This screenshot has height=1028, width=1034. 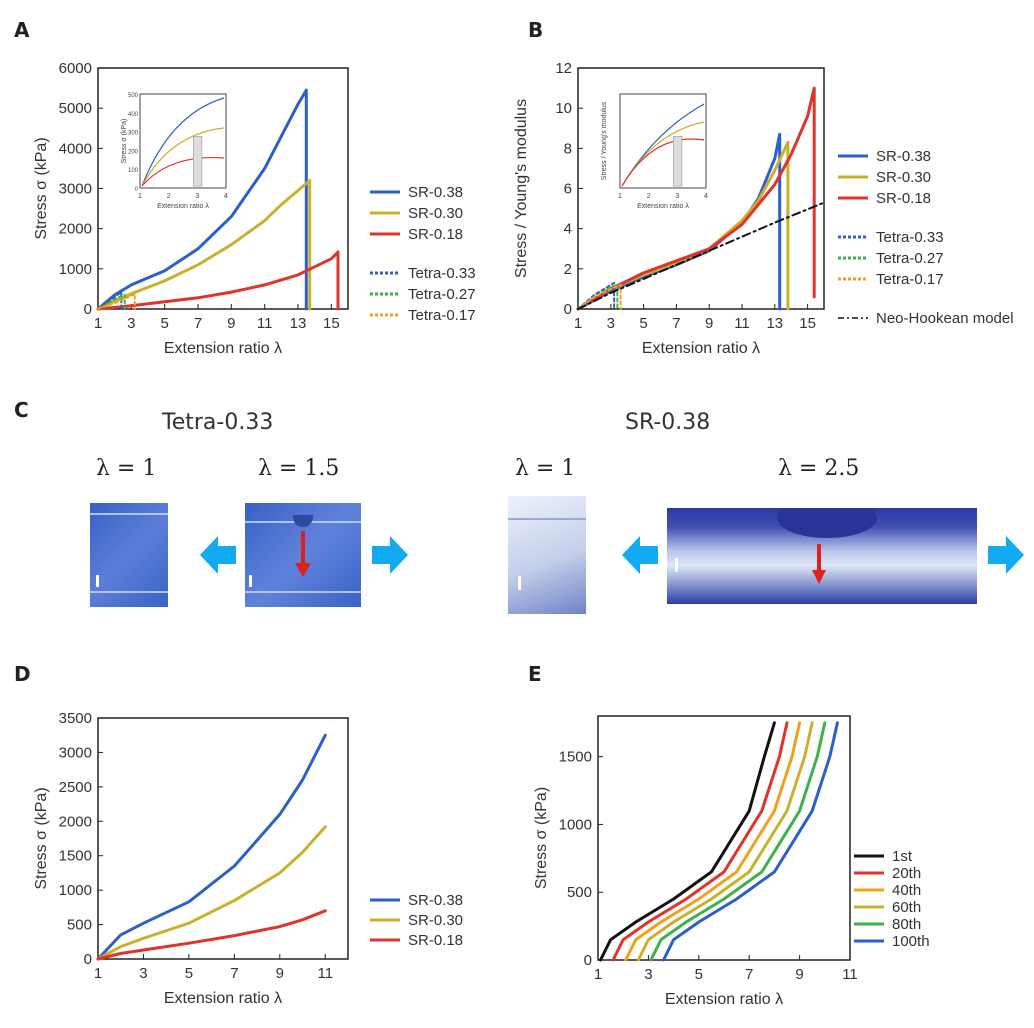 I want to click on inset-y-tick-label: 300, so click(x=133, y=134).